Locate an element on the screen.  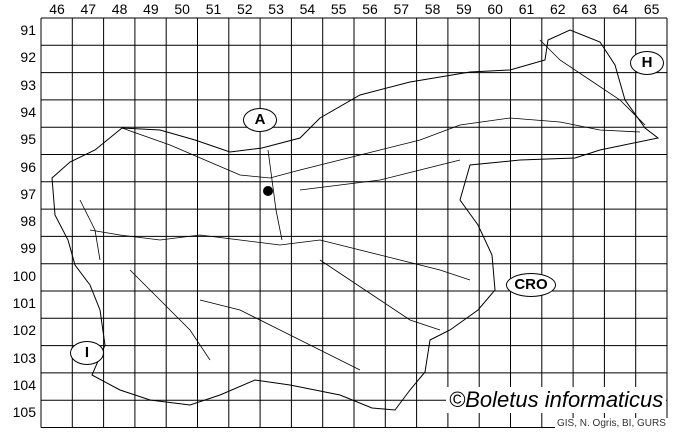
row-label: 103 is located at coordinates (24, 357).